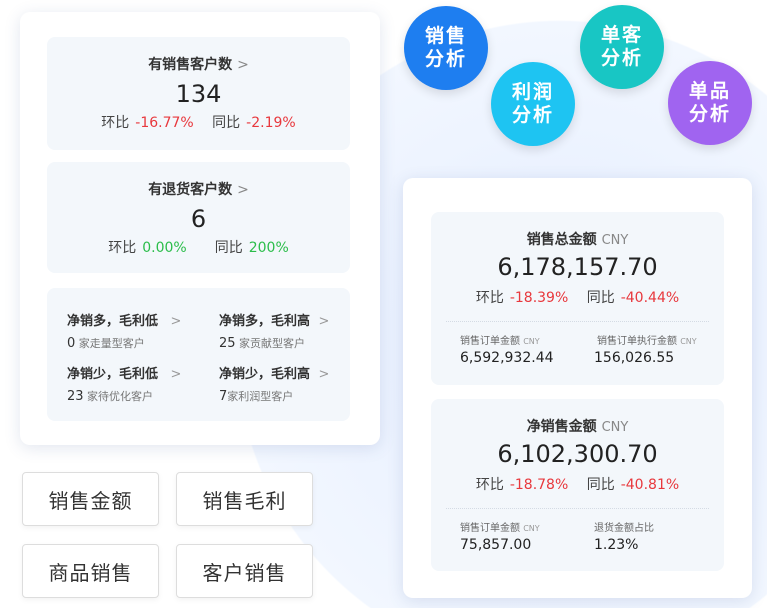  Describe the element at coordinates (265, 321) in the screenshot. I see `segment-title: 净销多，毛利高` at that location.